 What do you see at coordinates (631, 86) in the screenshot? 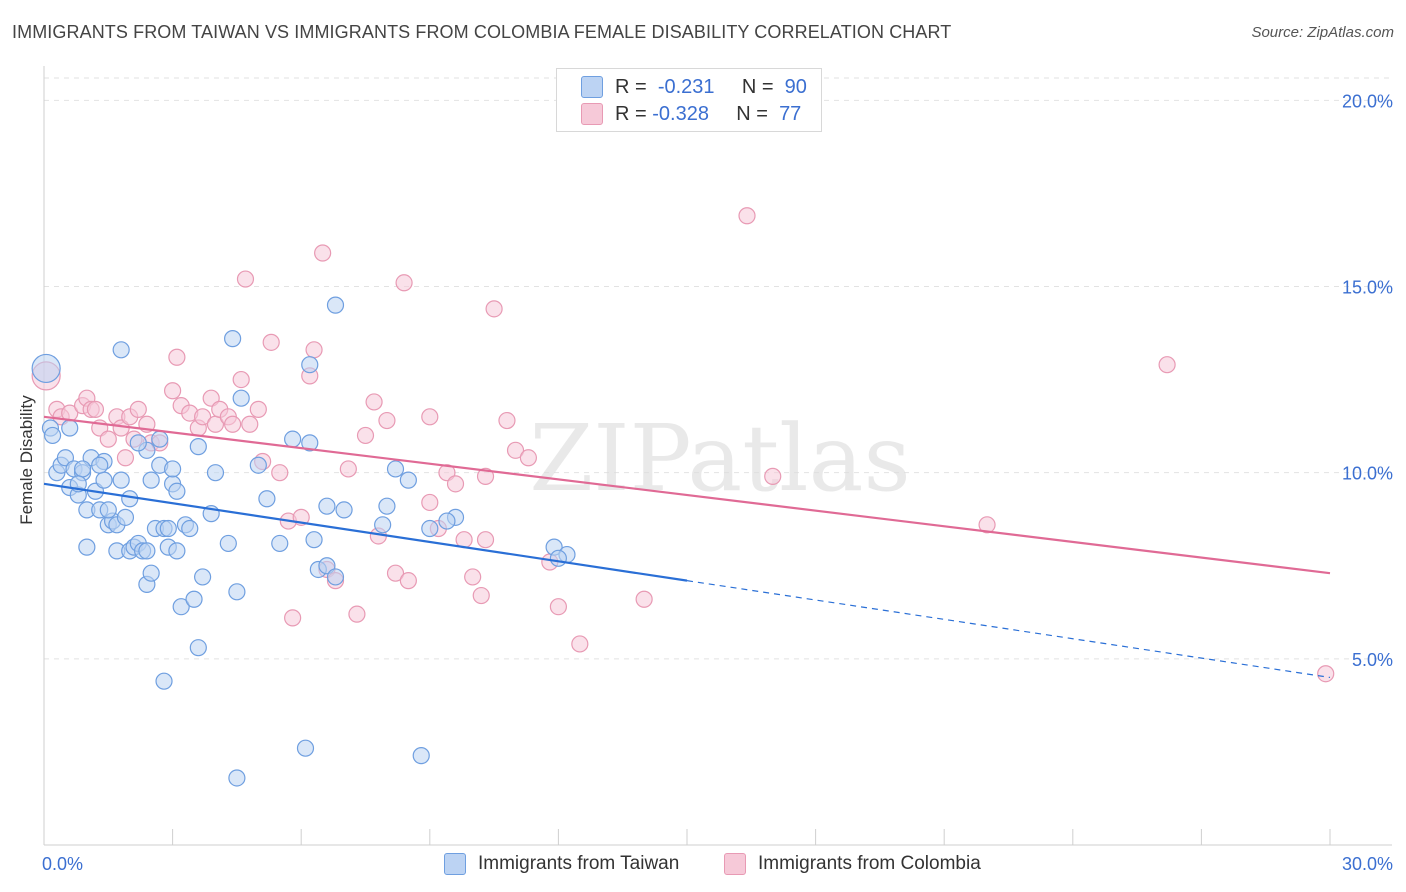
I see `taiwan-r-label: R =` at bounding box center [631, 86].